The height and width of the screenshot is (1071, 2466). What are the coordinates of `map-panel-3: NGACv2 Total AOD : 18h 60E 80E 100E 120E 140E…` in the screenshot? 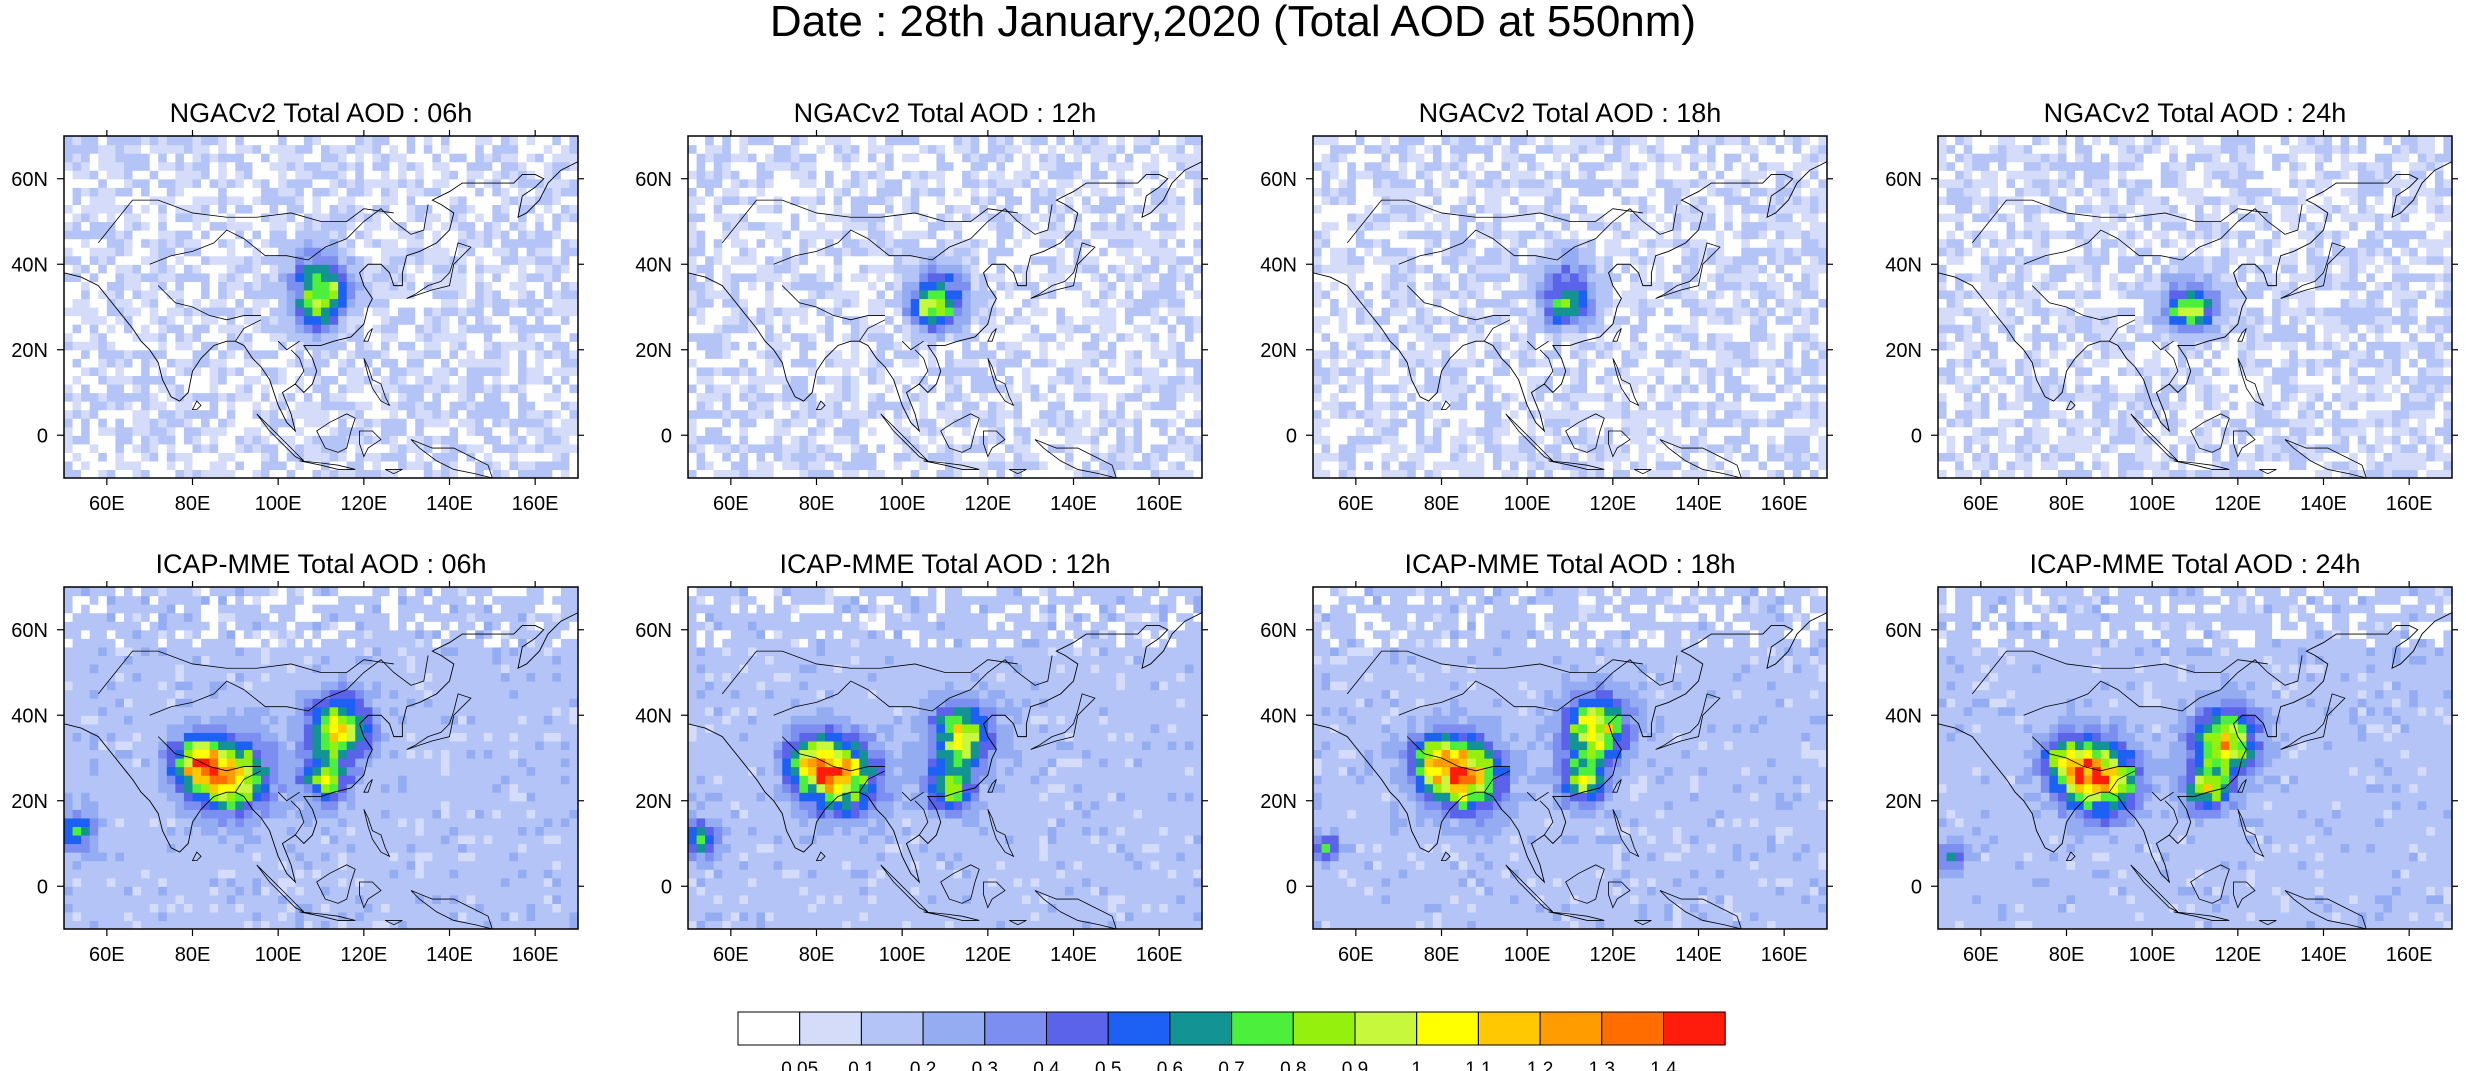 It's located at (1546, 306).